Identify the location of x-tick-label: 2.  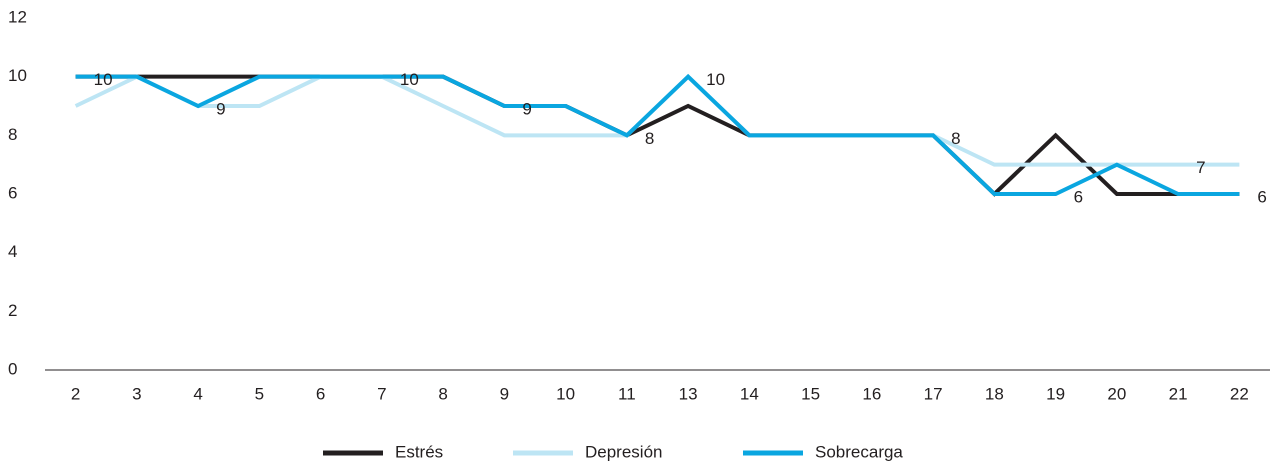
(75, 393).